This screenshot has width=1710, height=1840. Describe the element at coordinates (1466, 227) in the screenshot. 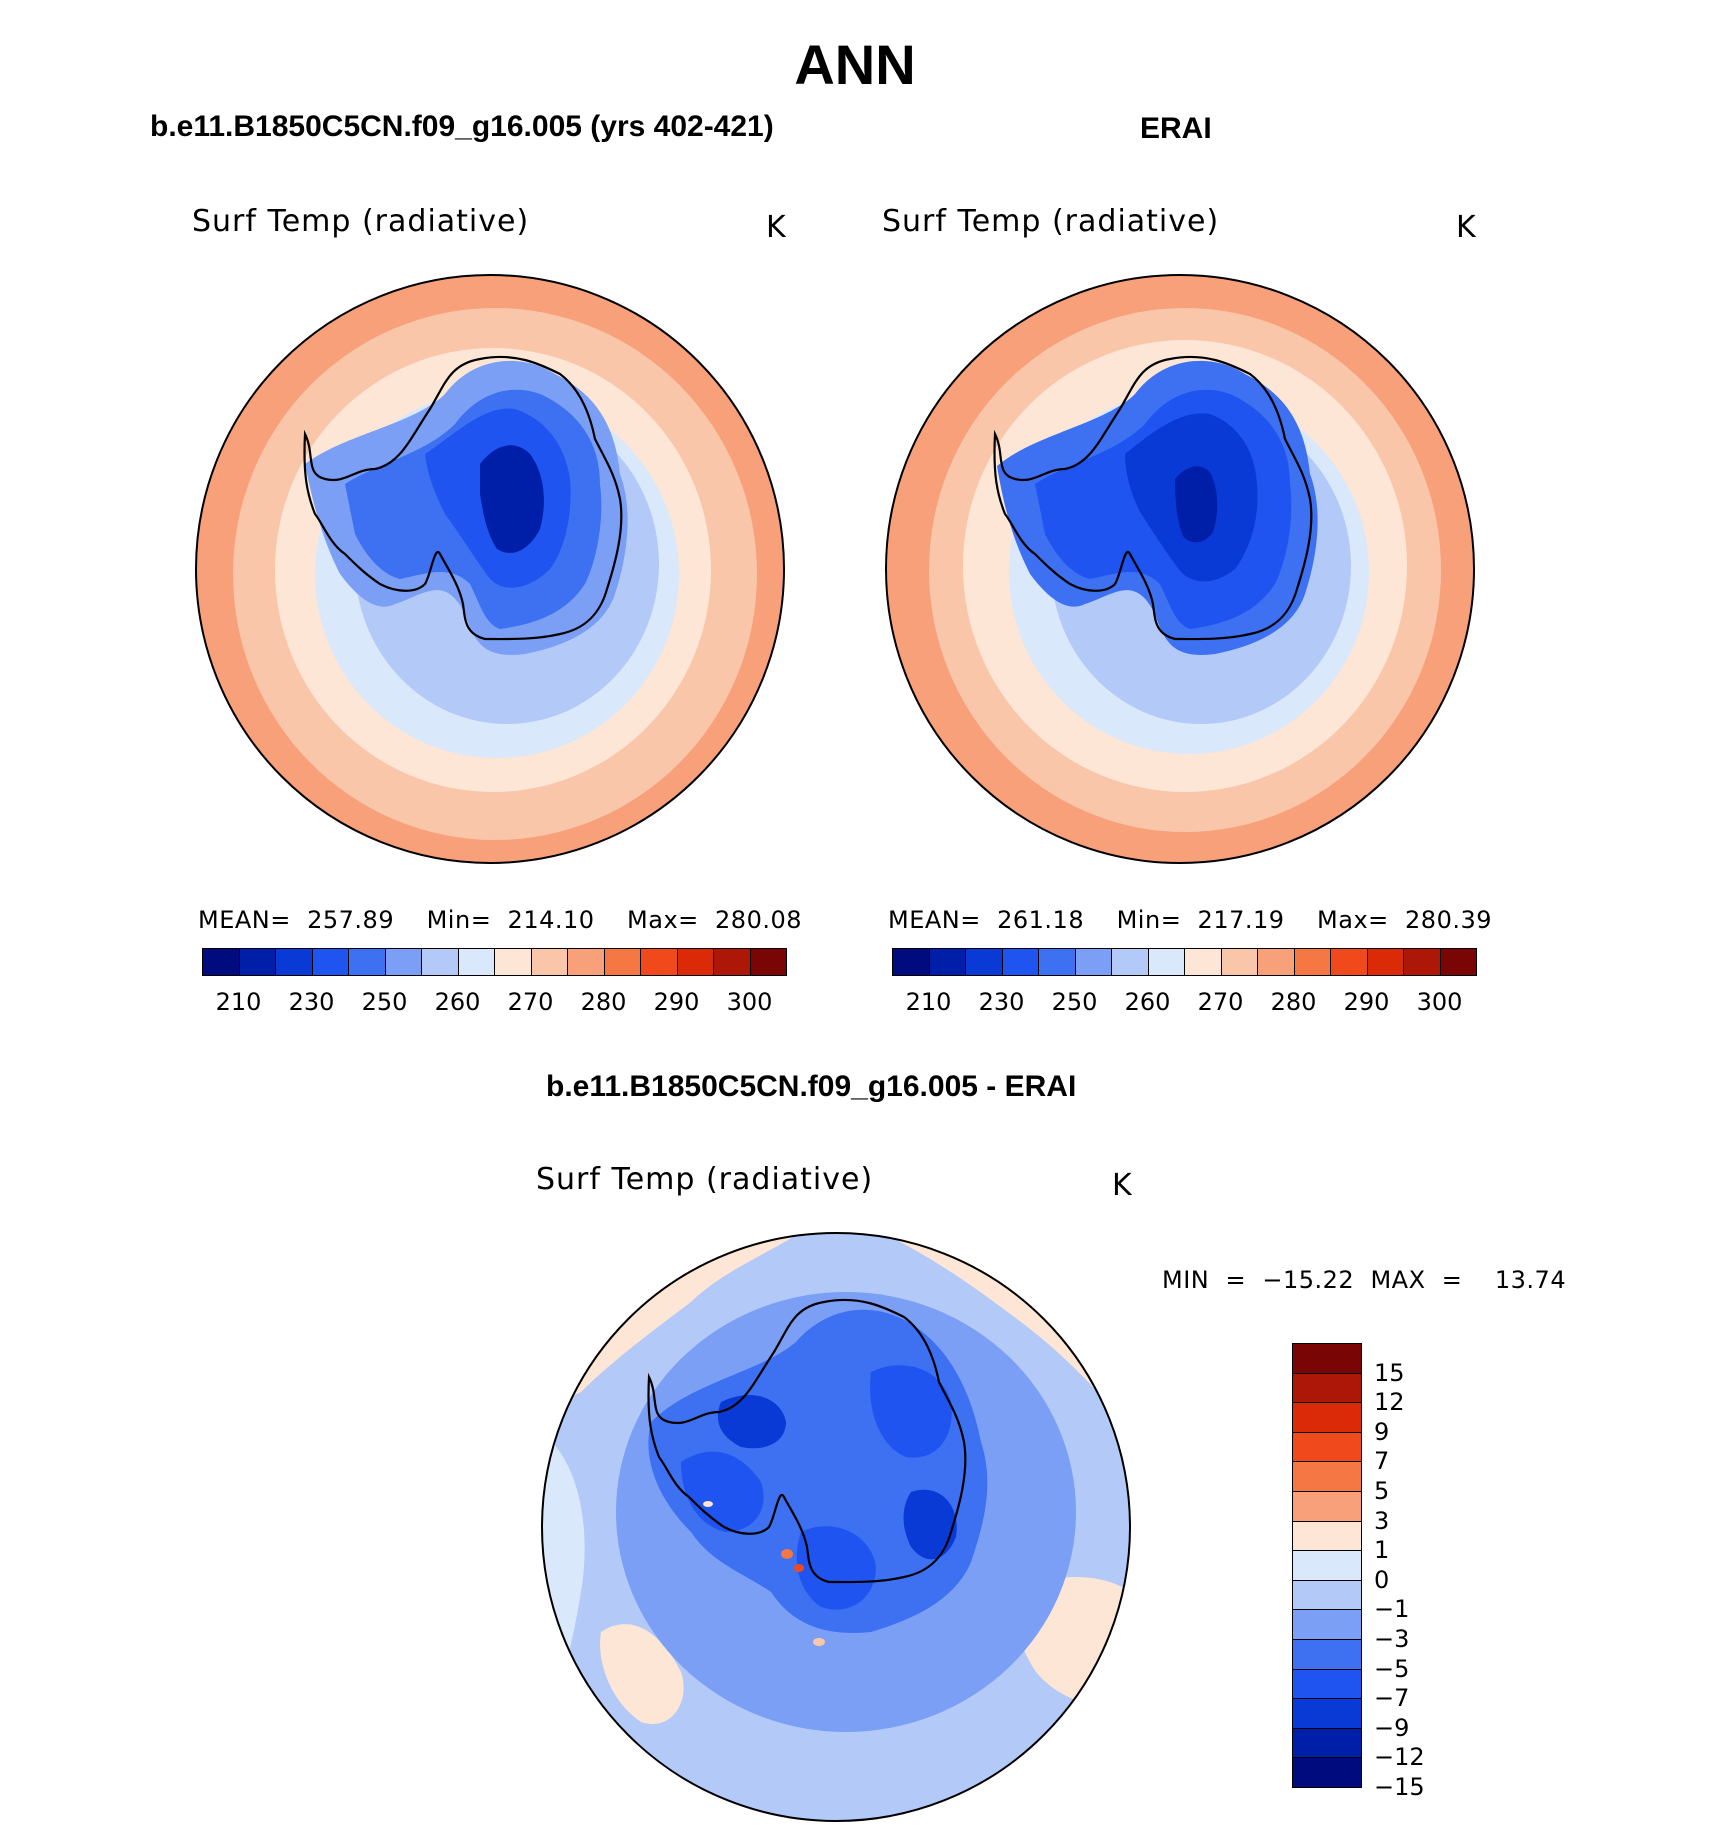

I see `obs-units-label: K` at that location.